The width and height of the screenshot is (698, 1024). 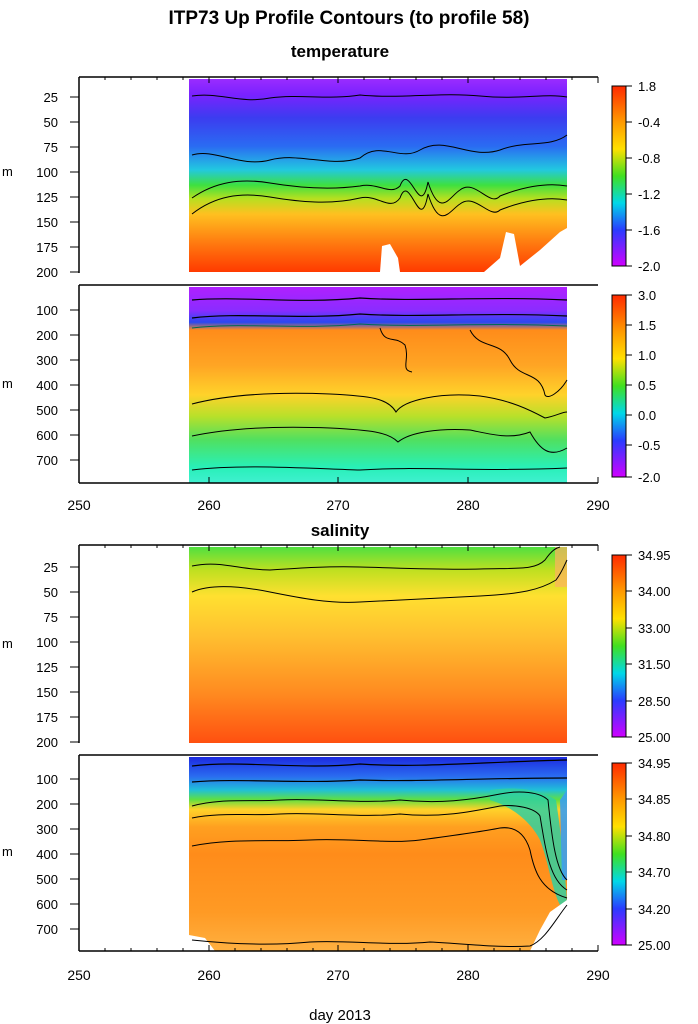 I want to click on salinity-upper-colorbar, so click(x=619, y=646).